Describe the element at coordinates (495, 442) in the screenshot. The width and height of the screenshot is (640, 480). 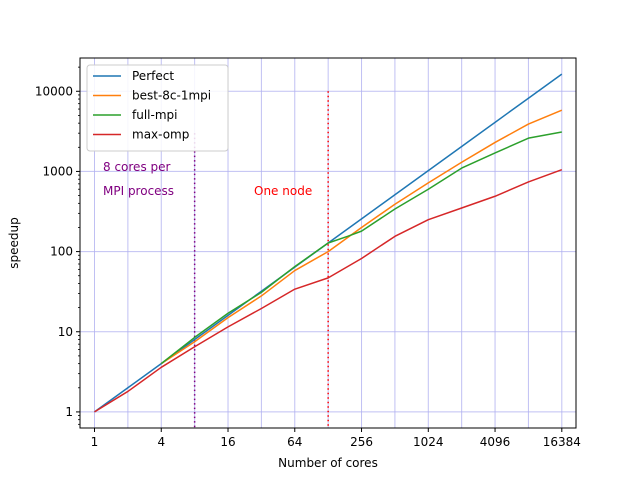
I see `x-tick-label: 4096` at that location.